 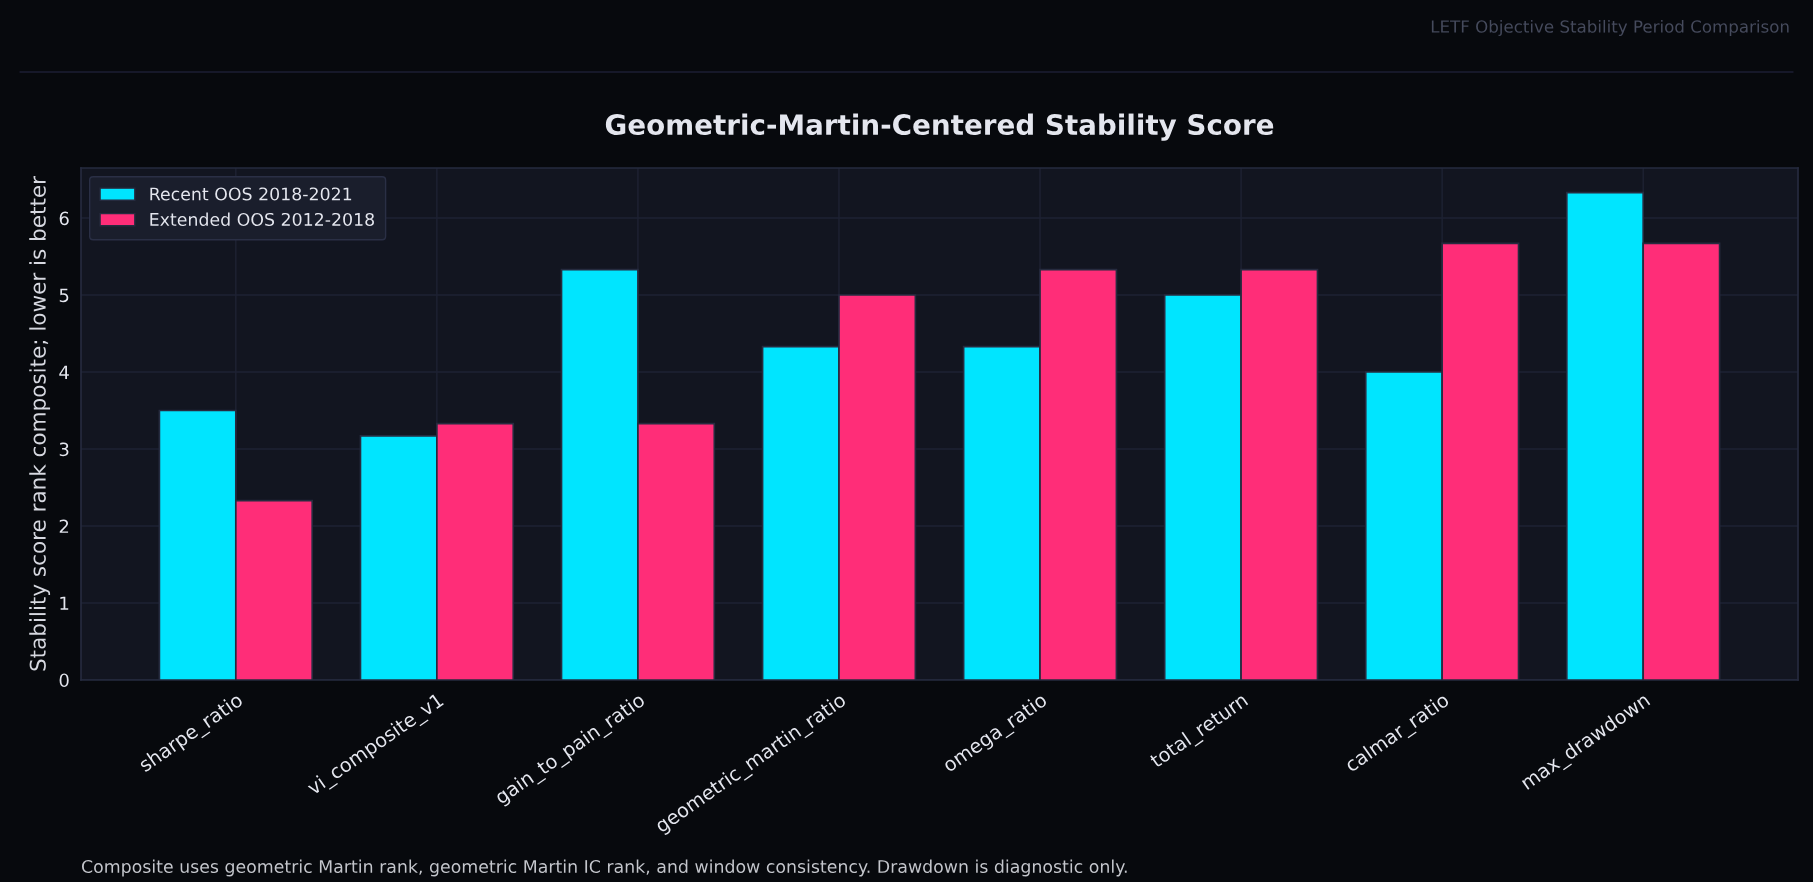 I want to click on y-tick-label: 4, so click(x=64, y=372).